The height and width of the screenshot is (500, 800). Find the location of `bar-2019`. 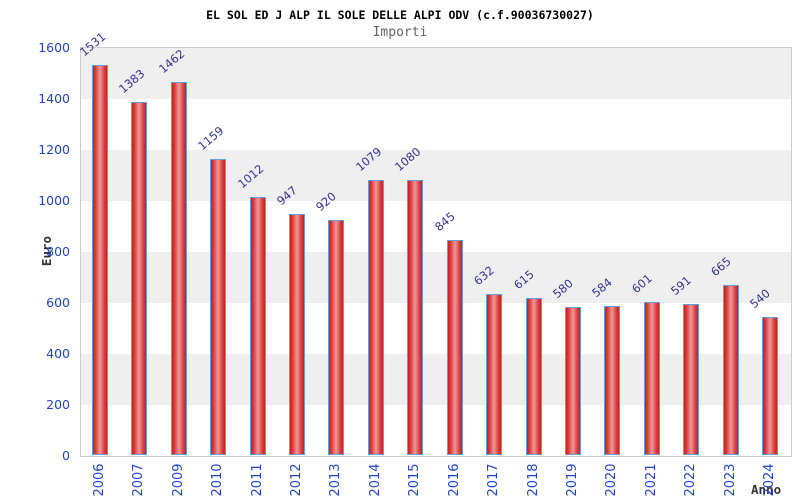

bar-2019 is located at coordinates (572, 381).